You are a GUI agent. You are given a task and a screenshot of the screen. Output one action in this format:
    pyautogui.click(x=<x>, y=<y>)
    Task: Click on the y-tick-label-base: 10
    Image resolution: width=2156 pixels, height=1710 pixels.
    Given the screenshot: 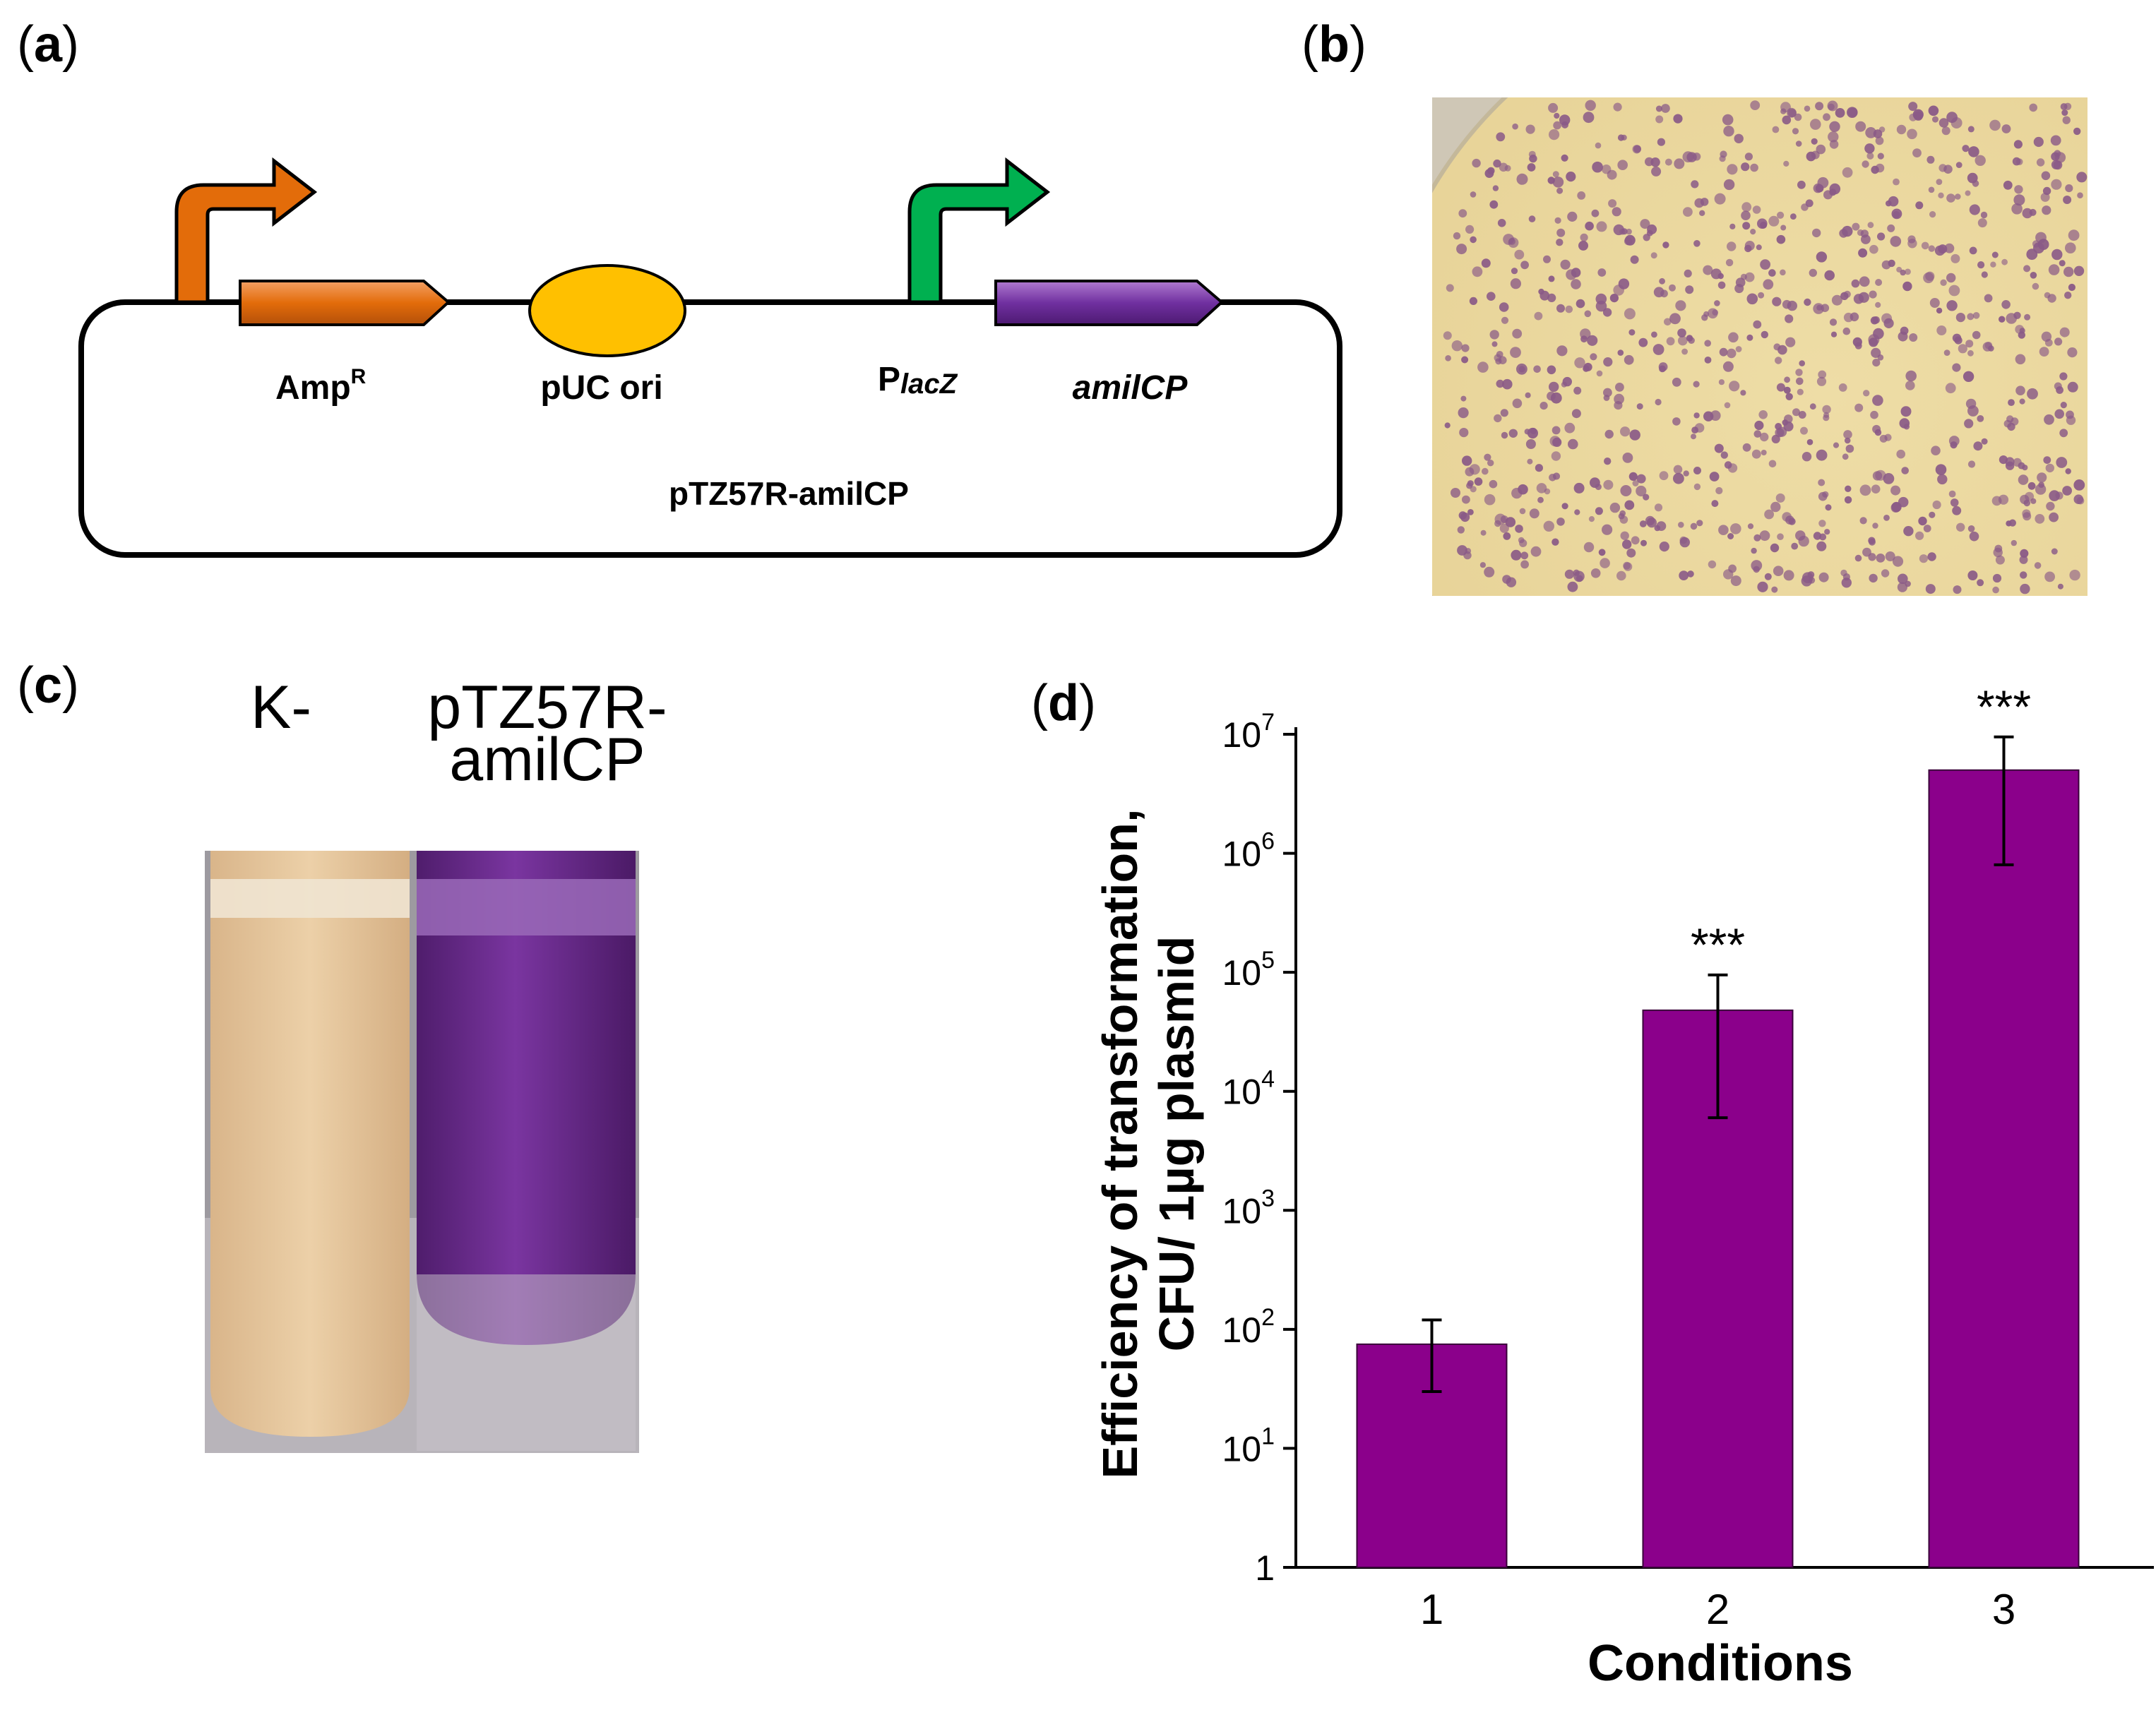 What is the action you would take?
    pyautogui.click(x=1241, y=973)
    